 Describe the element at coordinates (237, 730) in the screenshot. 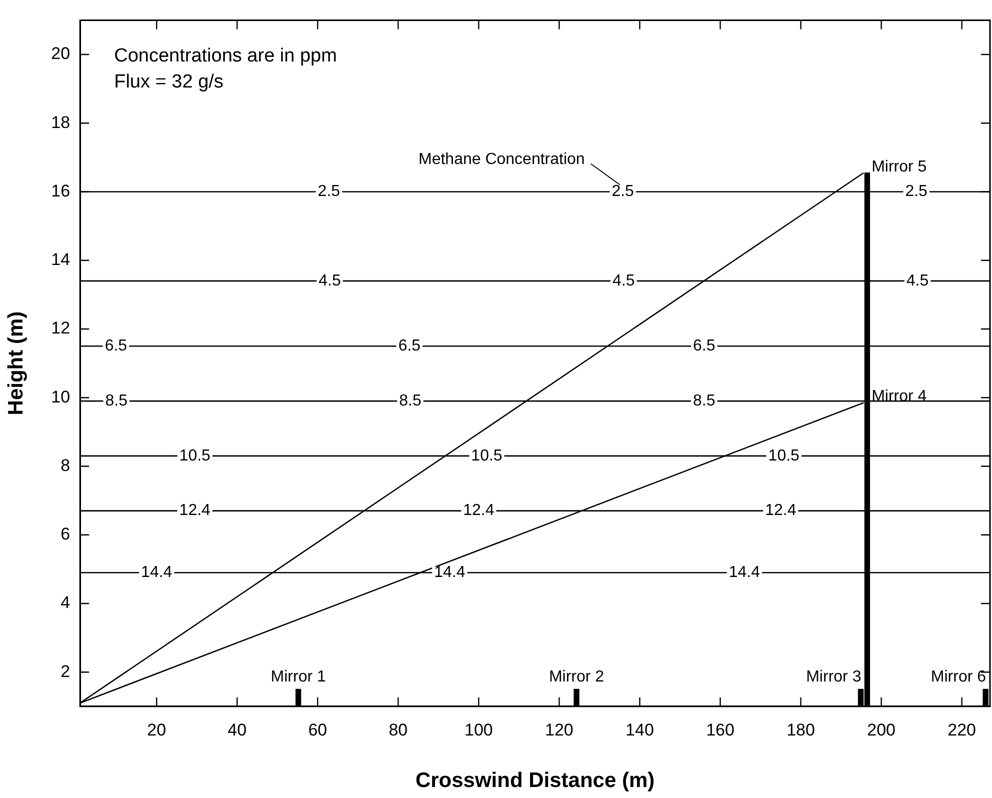

I see `x-tick-label: 40` at that location.